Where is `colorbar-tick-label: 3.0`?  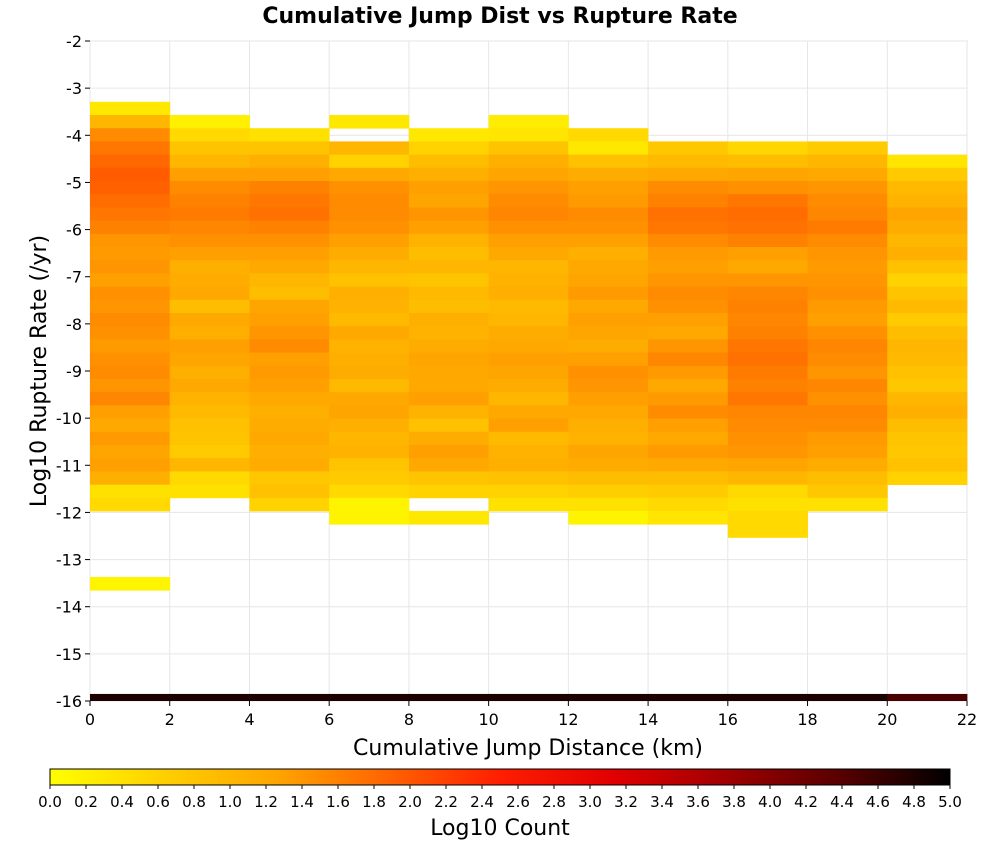 colorbar-tick-label: 3.0 is located at coordinates (590, 802).